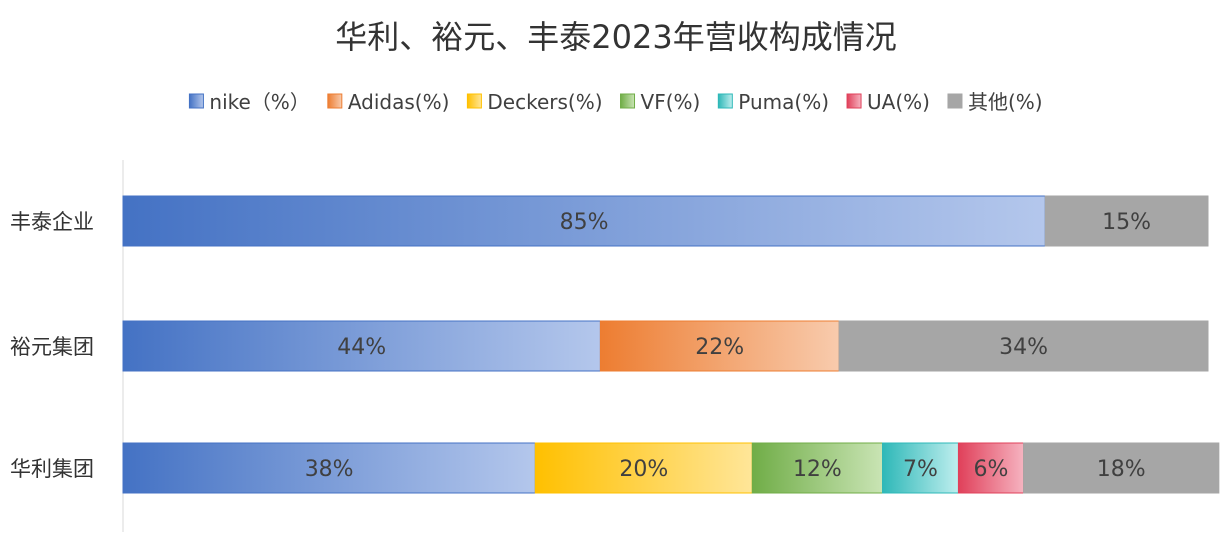 This screenshot has height=552, width=1232. What do you see at coordinates (643, 469) in the screenshot?
I see `data-label: 20%` at bounding box center [643, 469].